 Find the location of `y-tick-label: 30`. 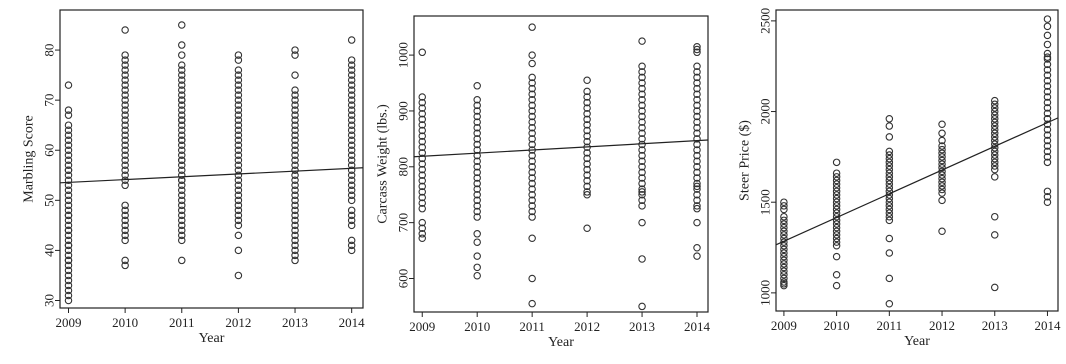

y-tick-label: 30 is located at coordinates (49, 300).